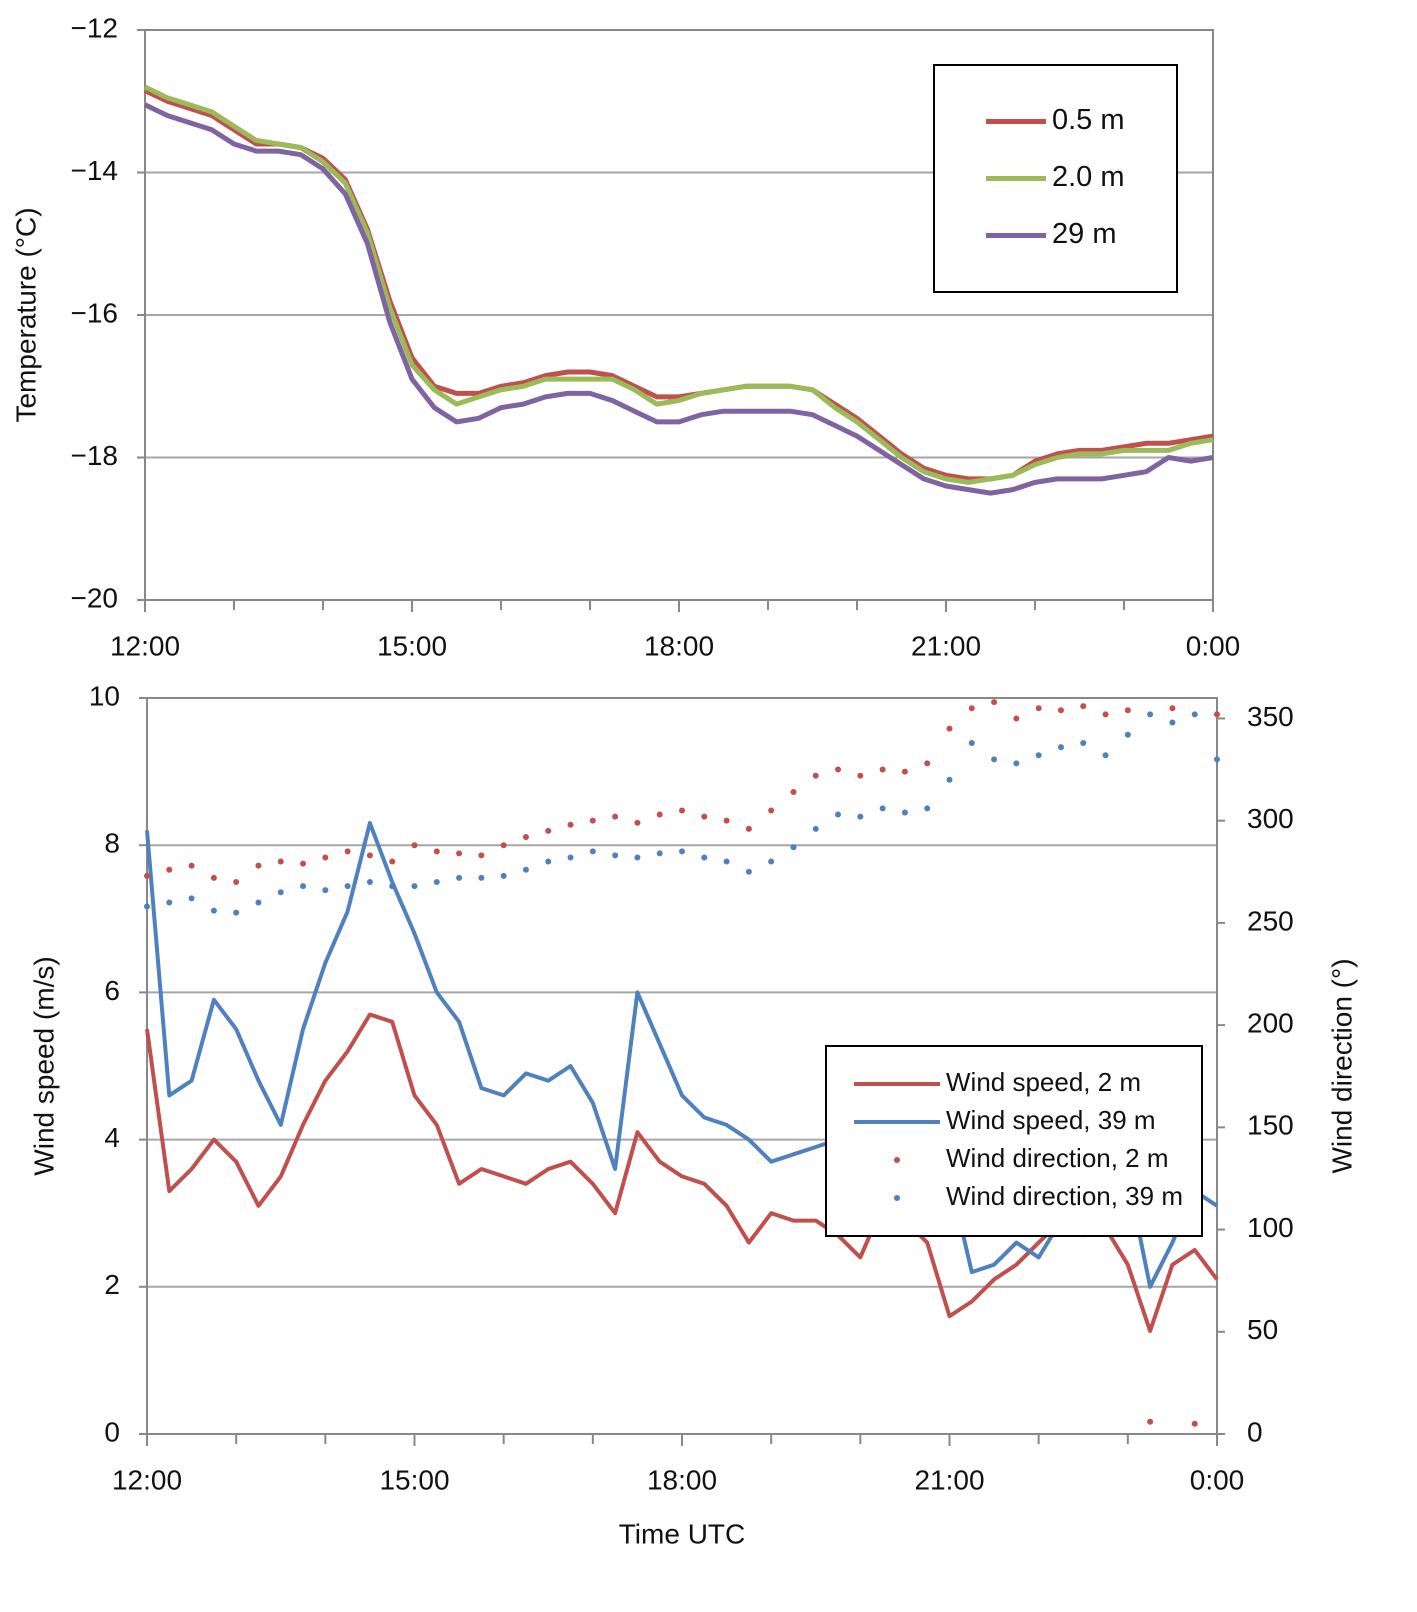 Image resolution: width=1417 pixels, height=1612 pixels. Describe the element at coordinates (682, 1533) in the screenshot. I see `x-axis-label: Time UTC` at that location.